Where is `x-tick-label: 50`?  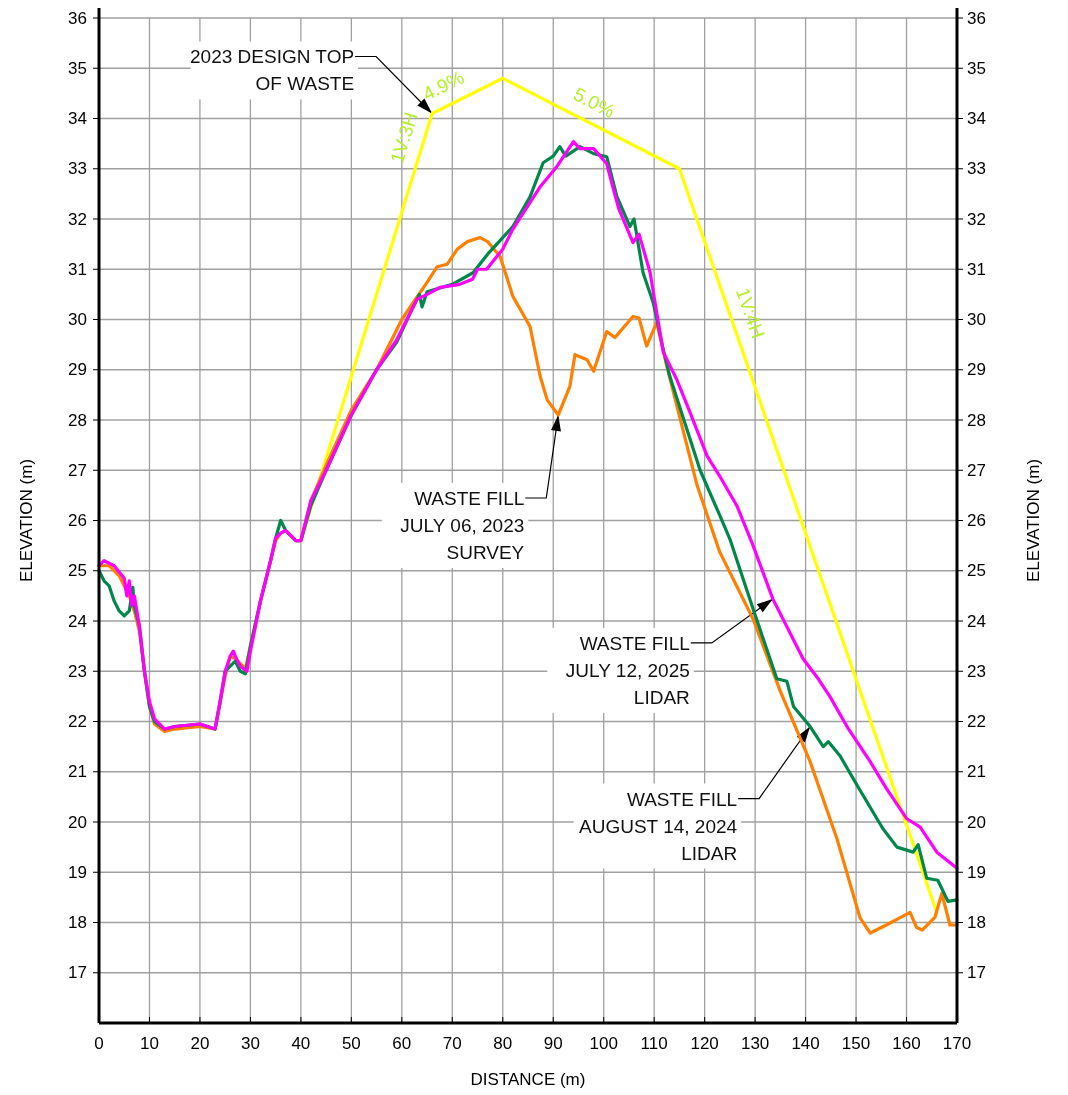 x-tick-label: 50 is located at coordinates (351, 1043).